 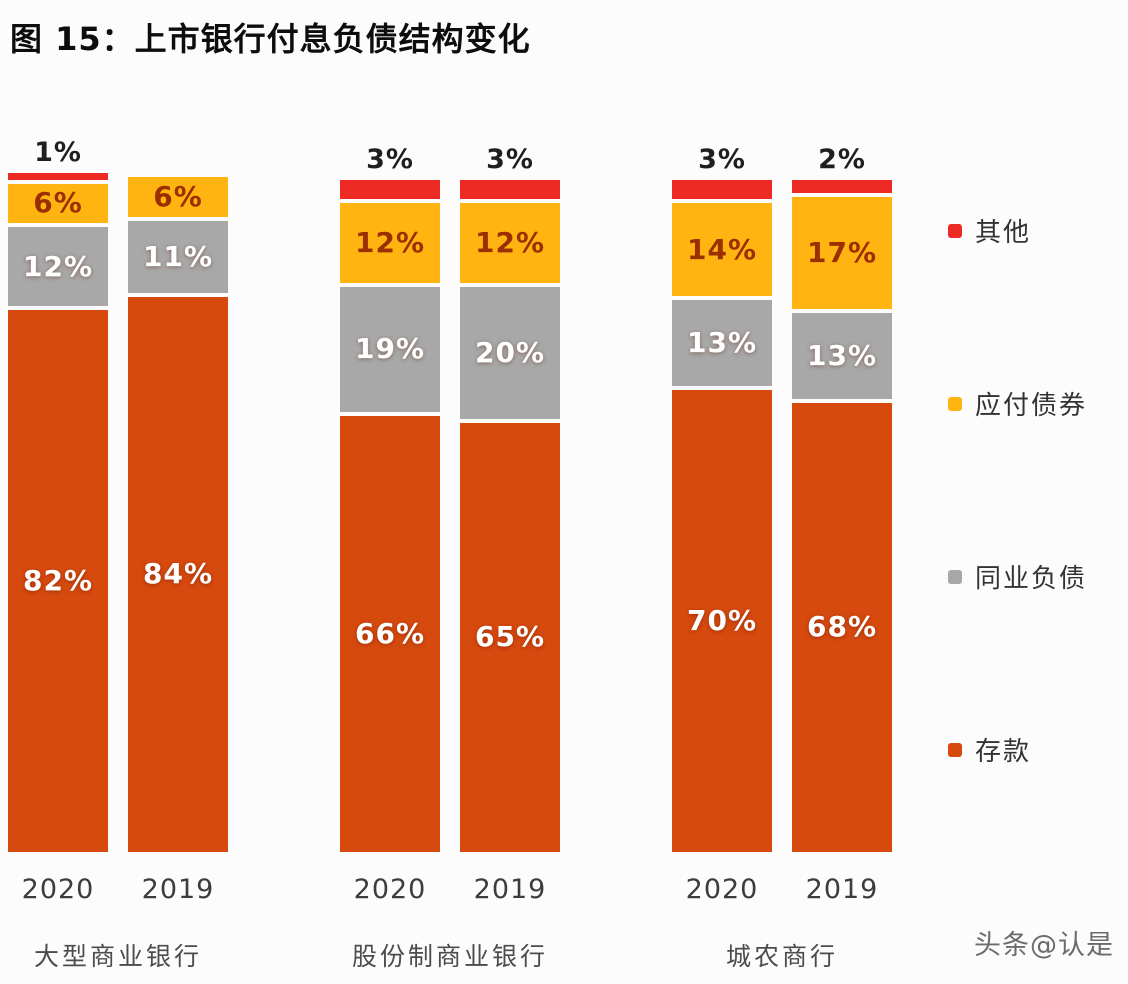 I want to click on segment-value-label: 14%, so click(x=722, y=249).